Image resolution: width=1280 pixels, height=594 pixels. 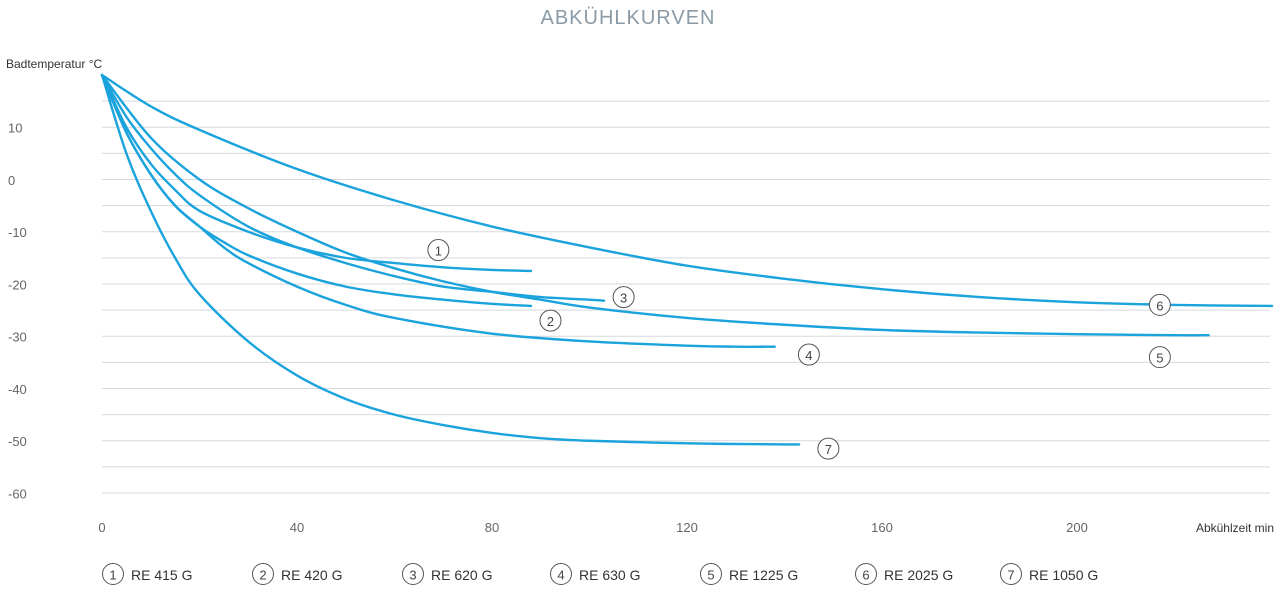 What do you see at coordinates (592, 527) in the screenshot?
I see `x-tick-labels: 0 40 80 120 160 200` at bounding box center [592, 527].